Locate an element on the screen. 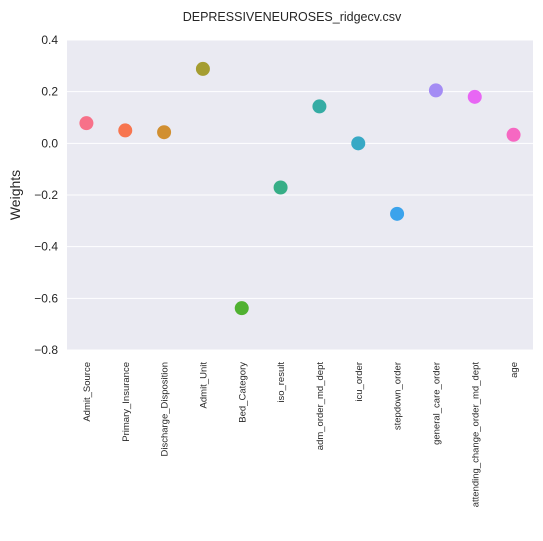  x-tick-label: Discharge_Disposition is located at coordinates (165, 409).